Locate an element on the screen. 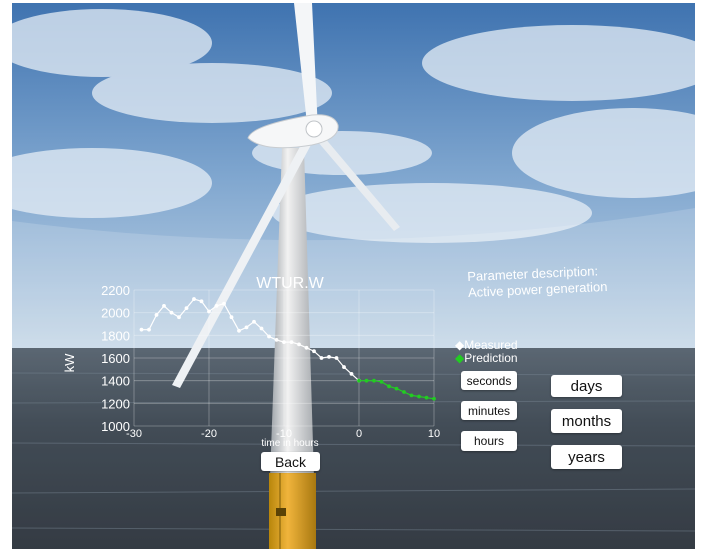 The width and height of the screenshot is (702, 552). x-axis-ticks: -30 -20 -10 0 10 is located at coordinates (283, 434).